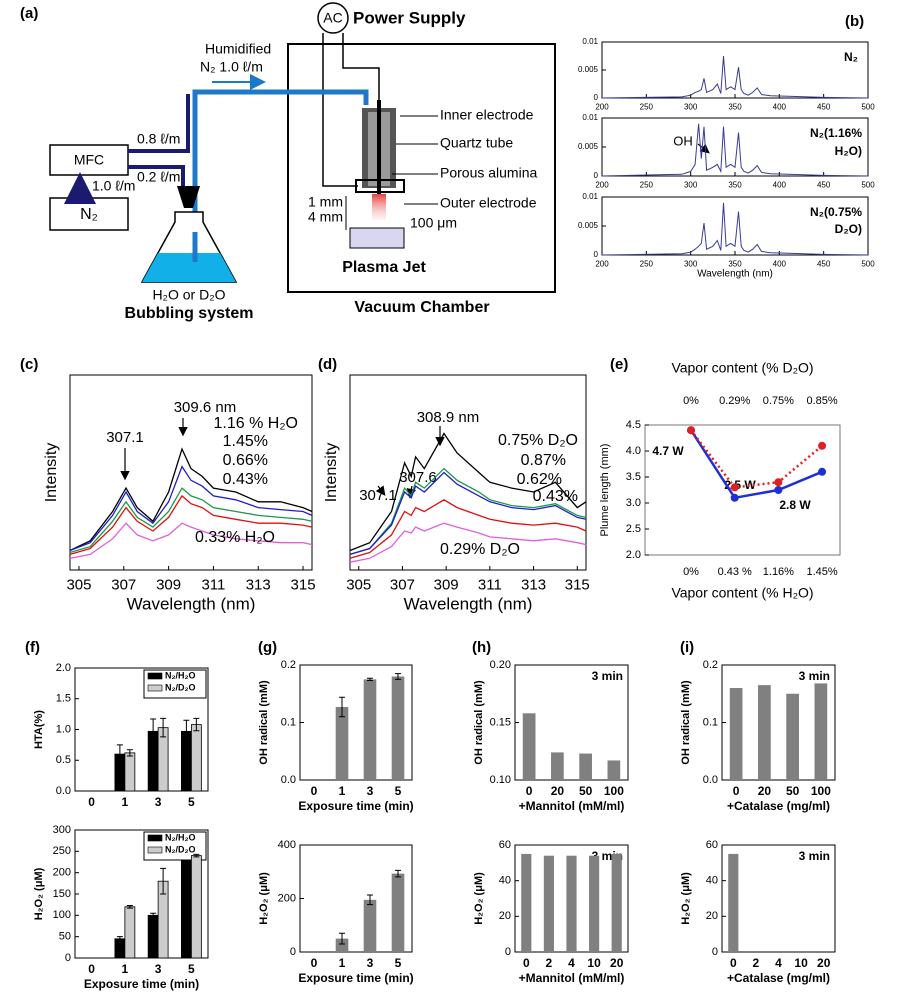 This screenshot has width=898, height=1008. Describe the element at coordinates (712, 845) in the screenshot. I see `y-tick-label: 60` at that location.